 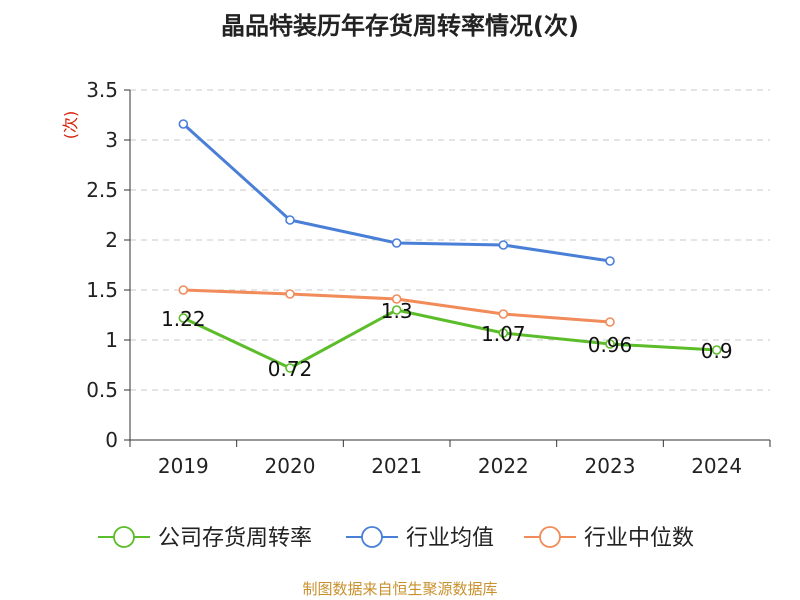 I want to click on series-line, so click(x=449, y=339).